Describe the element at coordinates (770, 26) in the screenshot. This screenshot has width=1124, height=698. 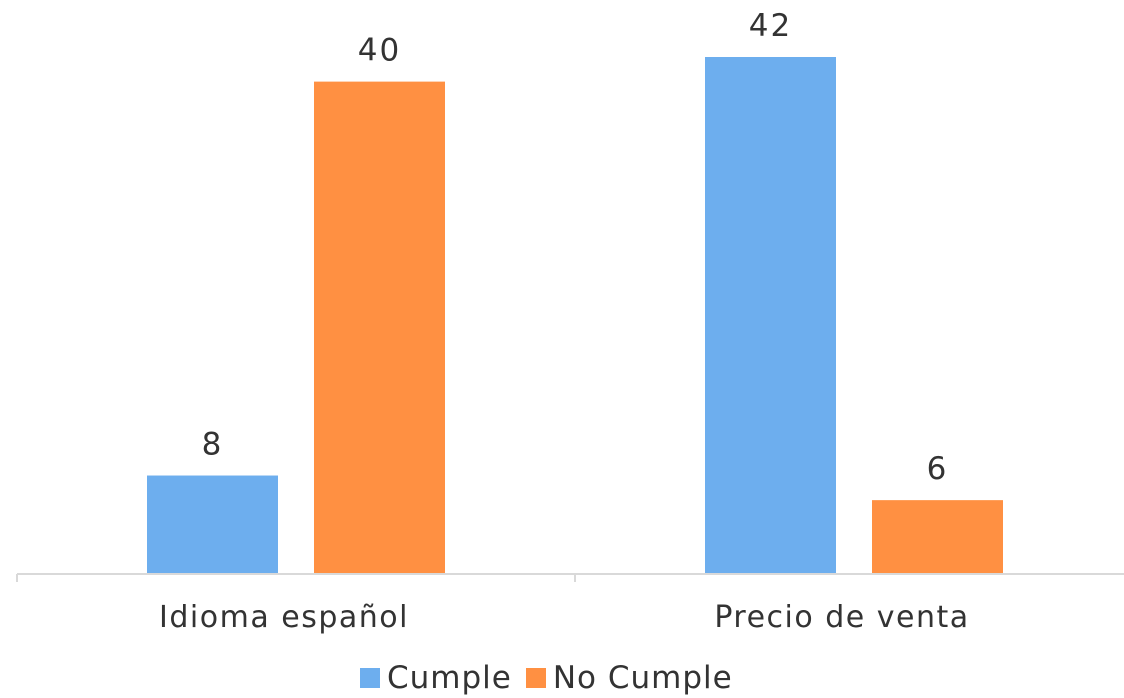
I see `data-label: 42` at that location.